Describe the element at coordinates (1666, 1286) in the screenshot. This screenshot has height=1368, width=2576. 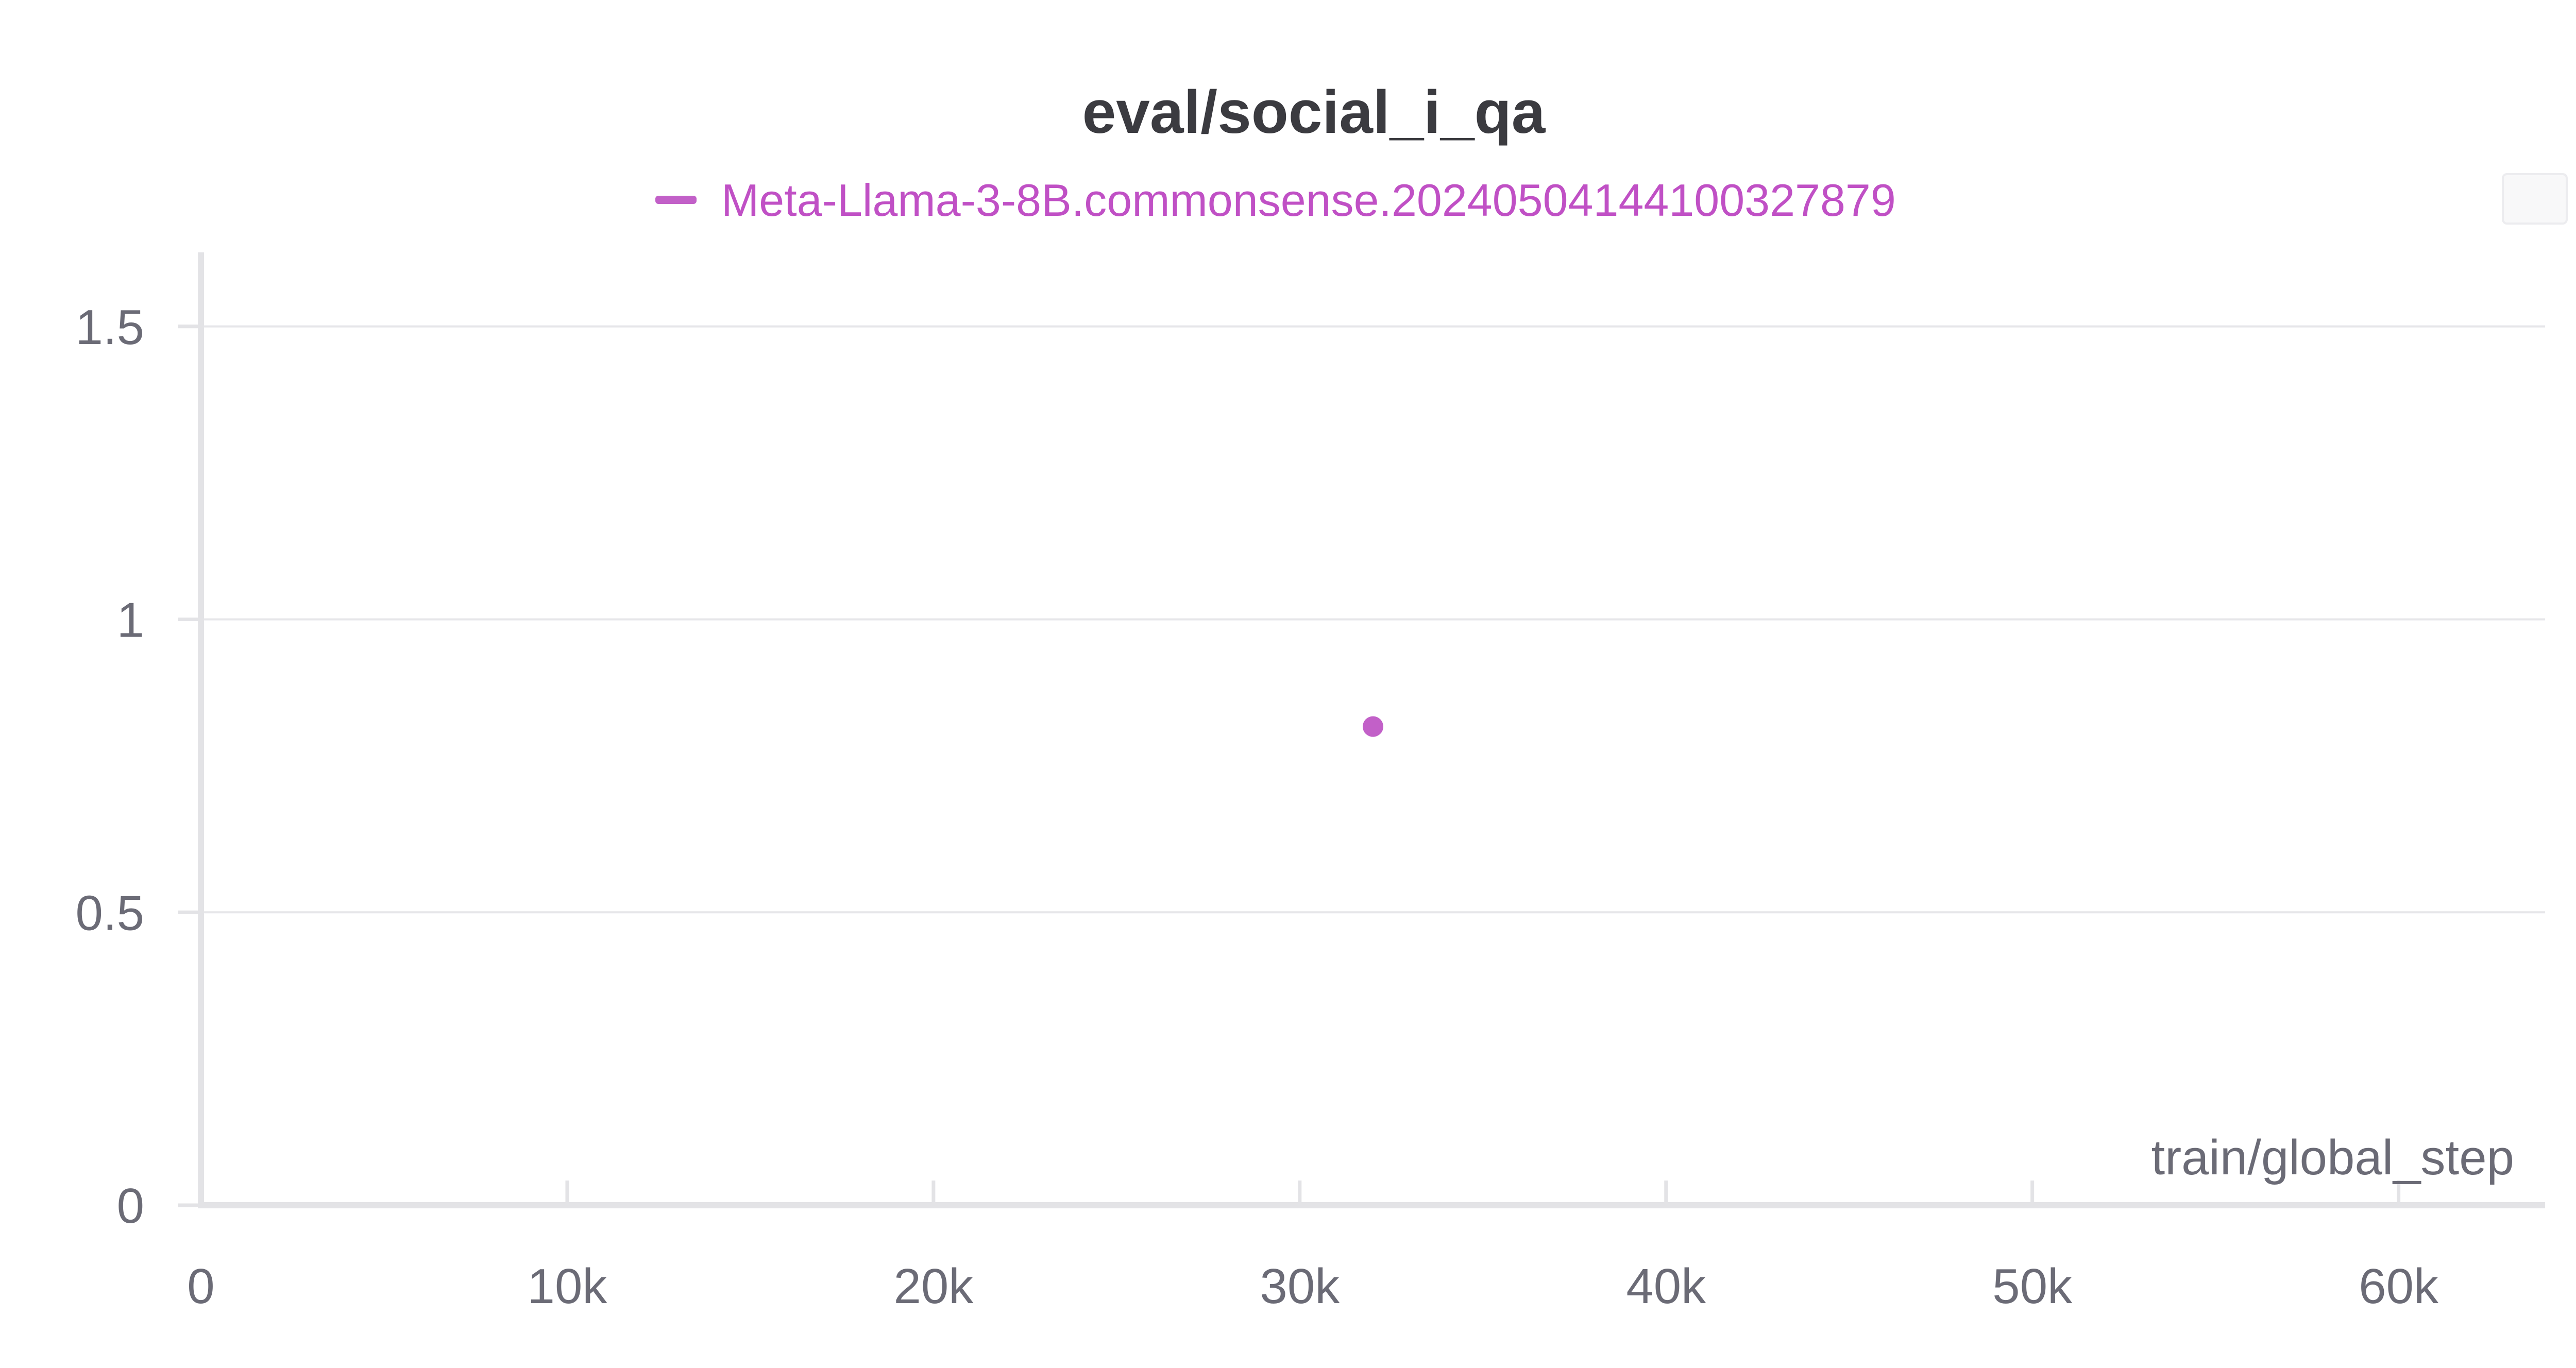
I see `x-tick-label: 40k` at that location.